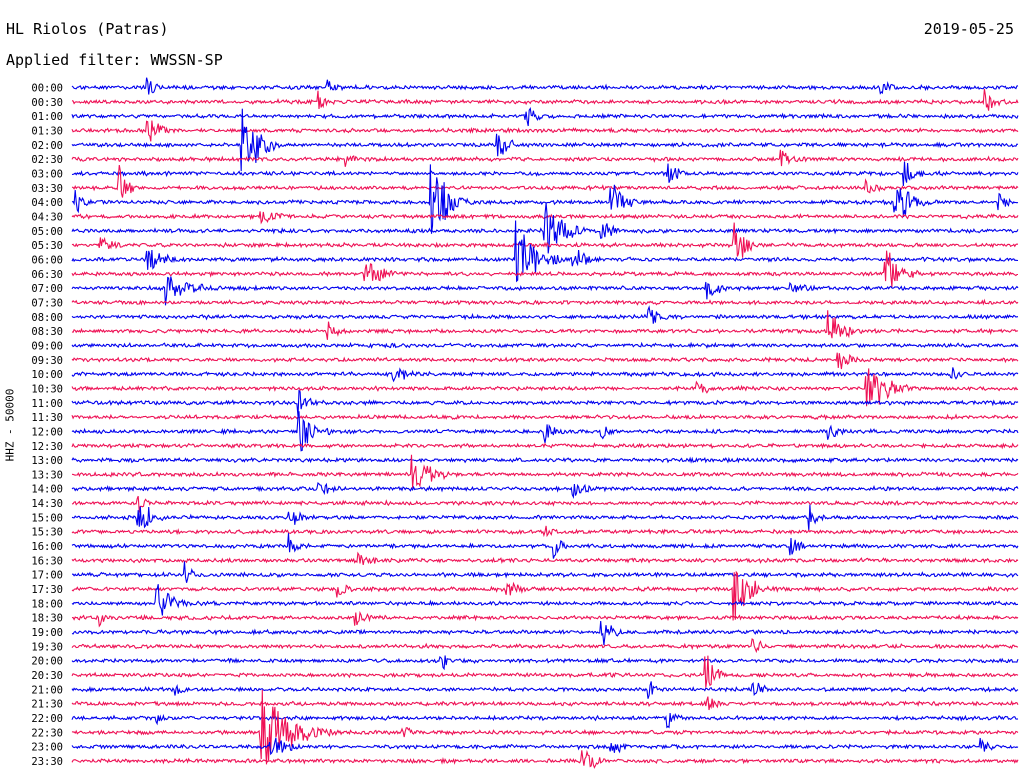 Image resolution: width=1024 pixels, height=780 pixels. I want to click on row-time-label: 11:00, so click(47, 404).